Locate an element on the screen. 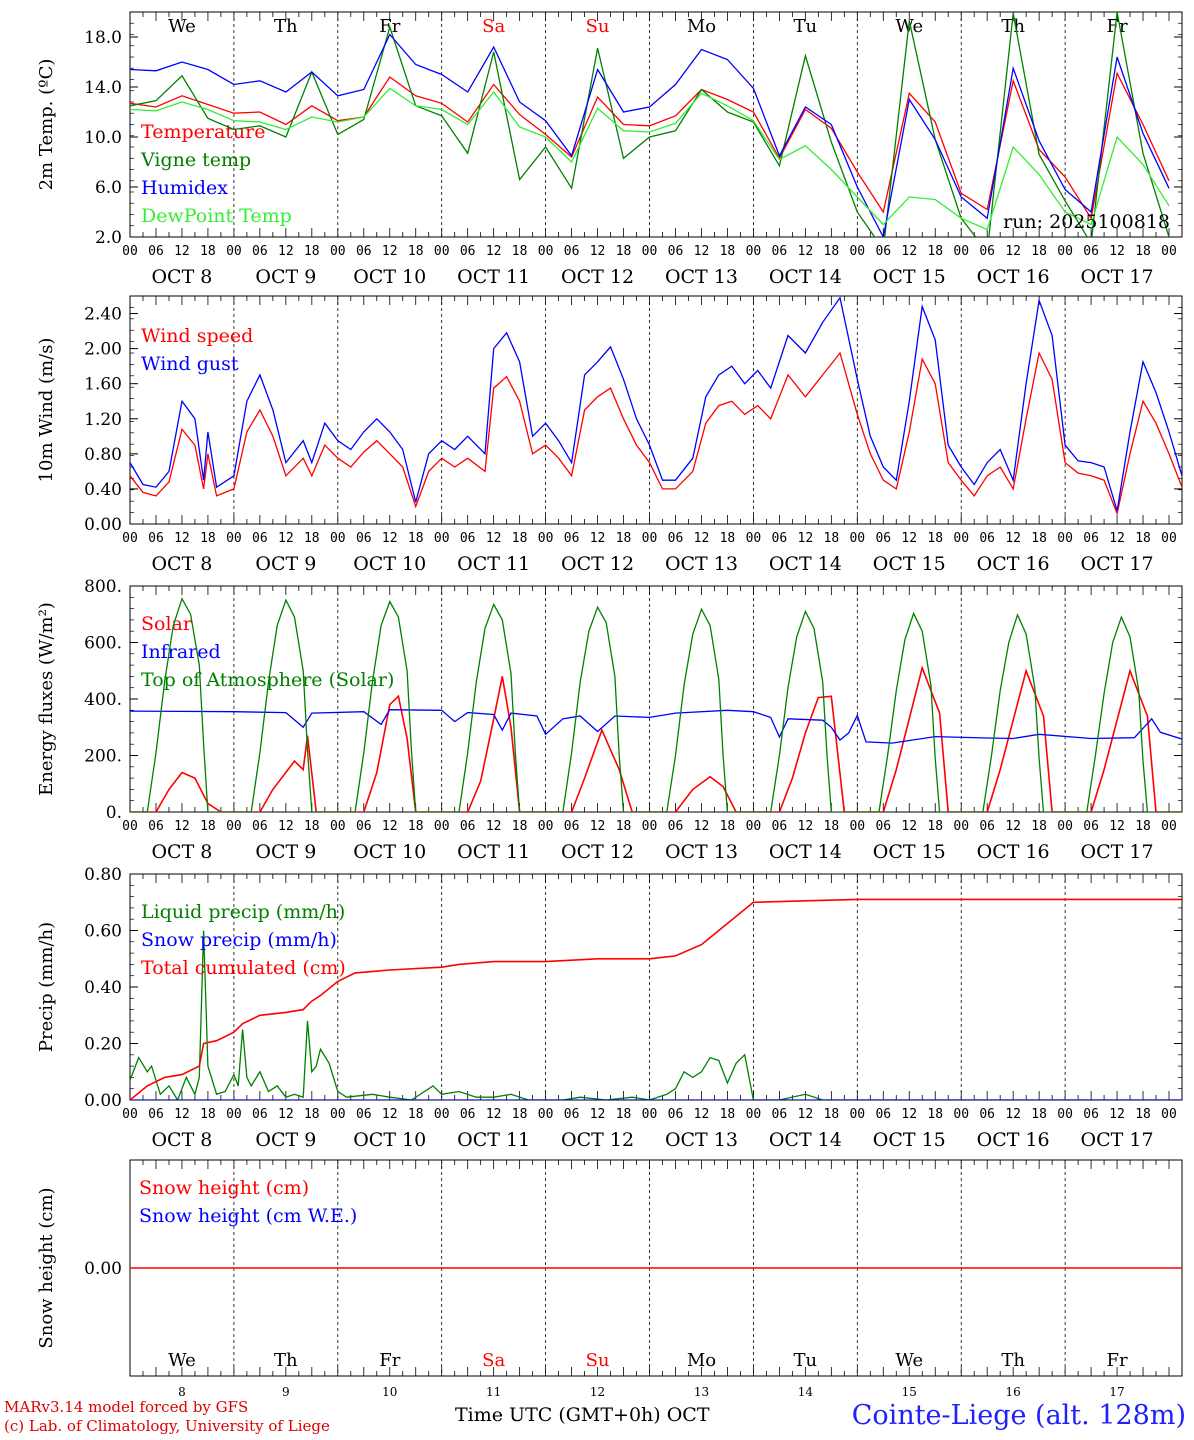 This screenshot has height=1440, width=1194. series-line-dewpoint-temp is located at coordinates (650, 159).